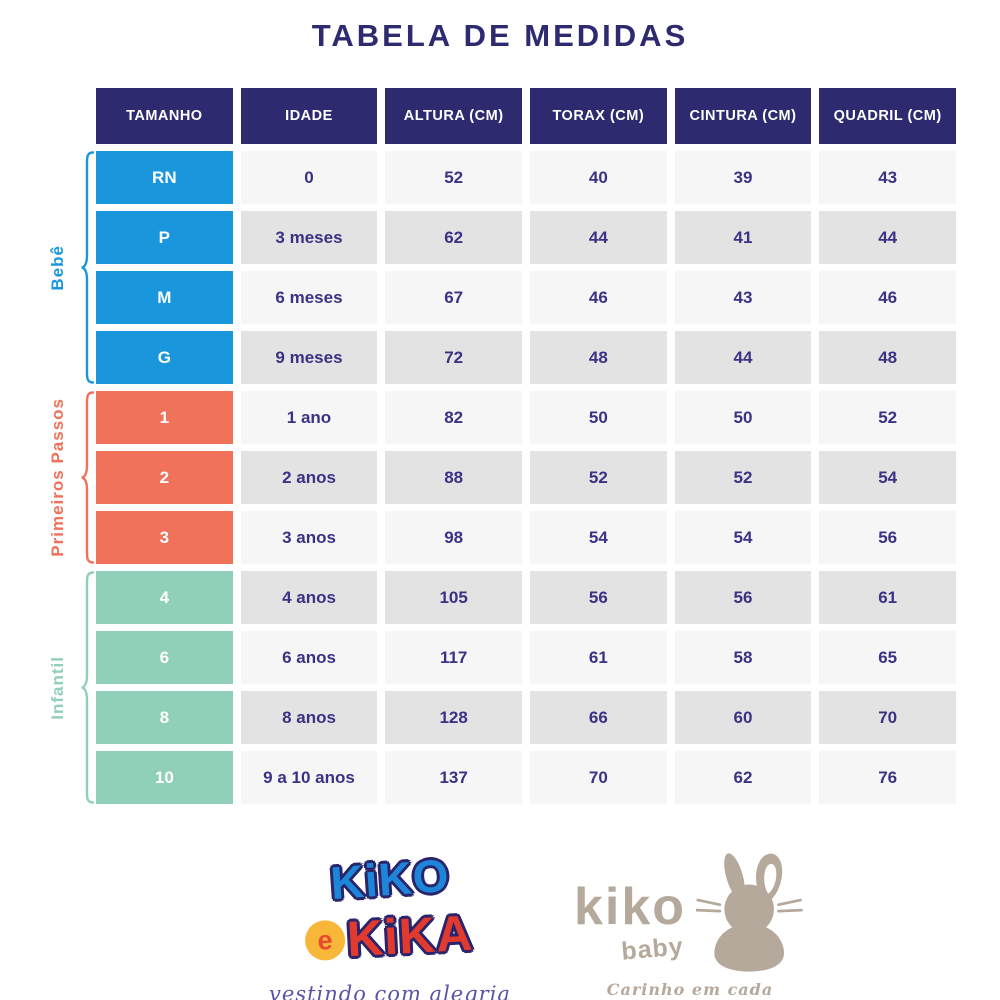 This screenshot has width=1000, height=1000. Describe the element at coordinates (598, 477) in the screenshot. I see `torax-cell: 52` at that location.